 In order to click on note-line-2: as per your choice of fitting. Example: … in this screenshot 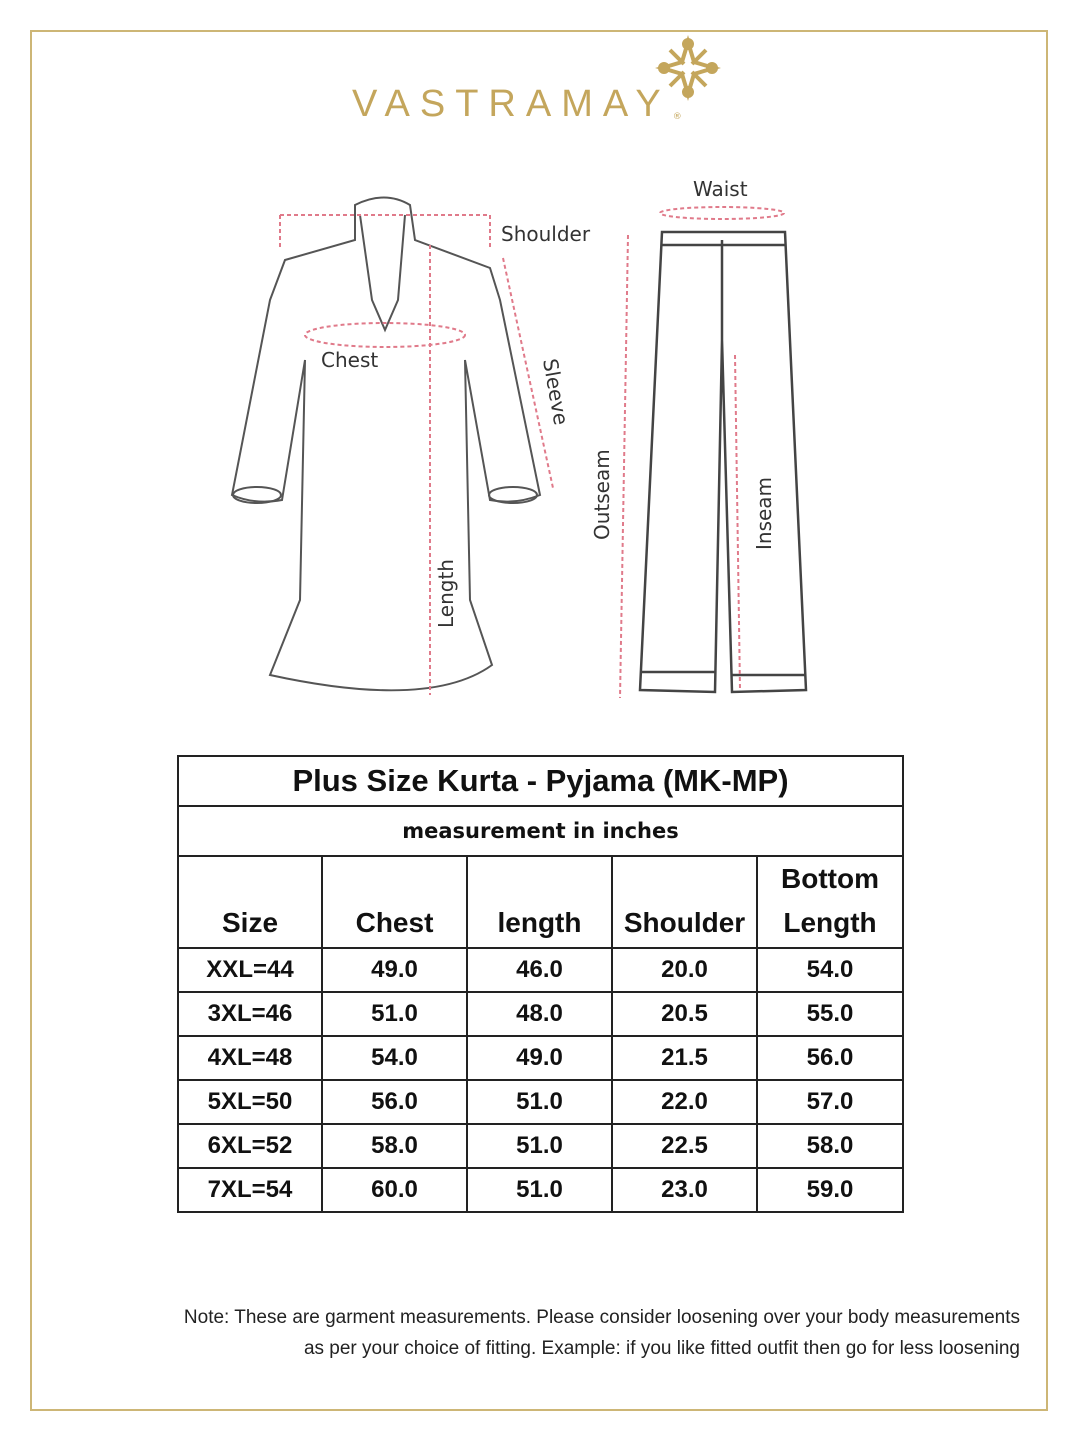, I will do `click(661, 1348)`.